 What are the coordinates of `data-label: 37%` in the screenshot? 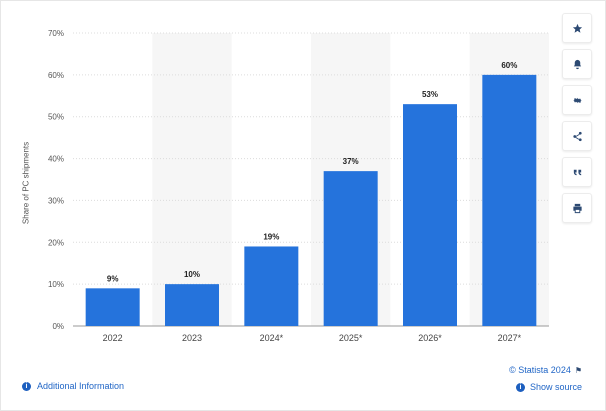 It's located at (351, 161).